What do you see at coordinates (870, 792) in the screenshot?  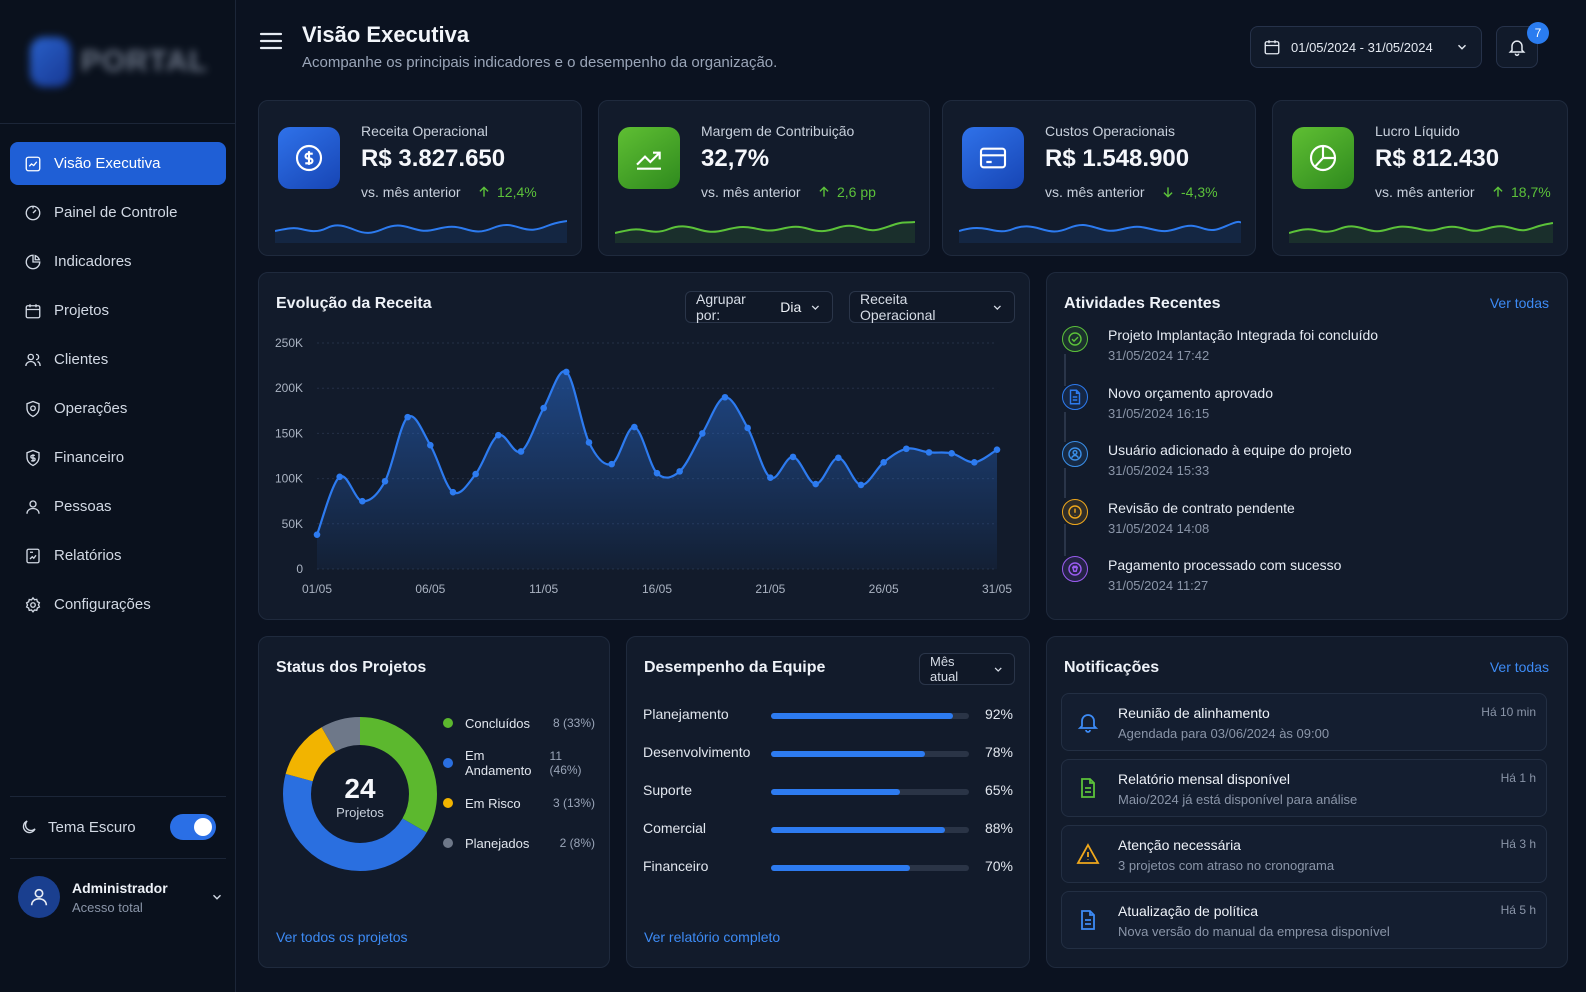 I see `team-bar-track` at bounding box center [870, 792].